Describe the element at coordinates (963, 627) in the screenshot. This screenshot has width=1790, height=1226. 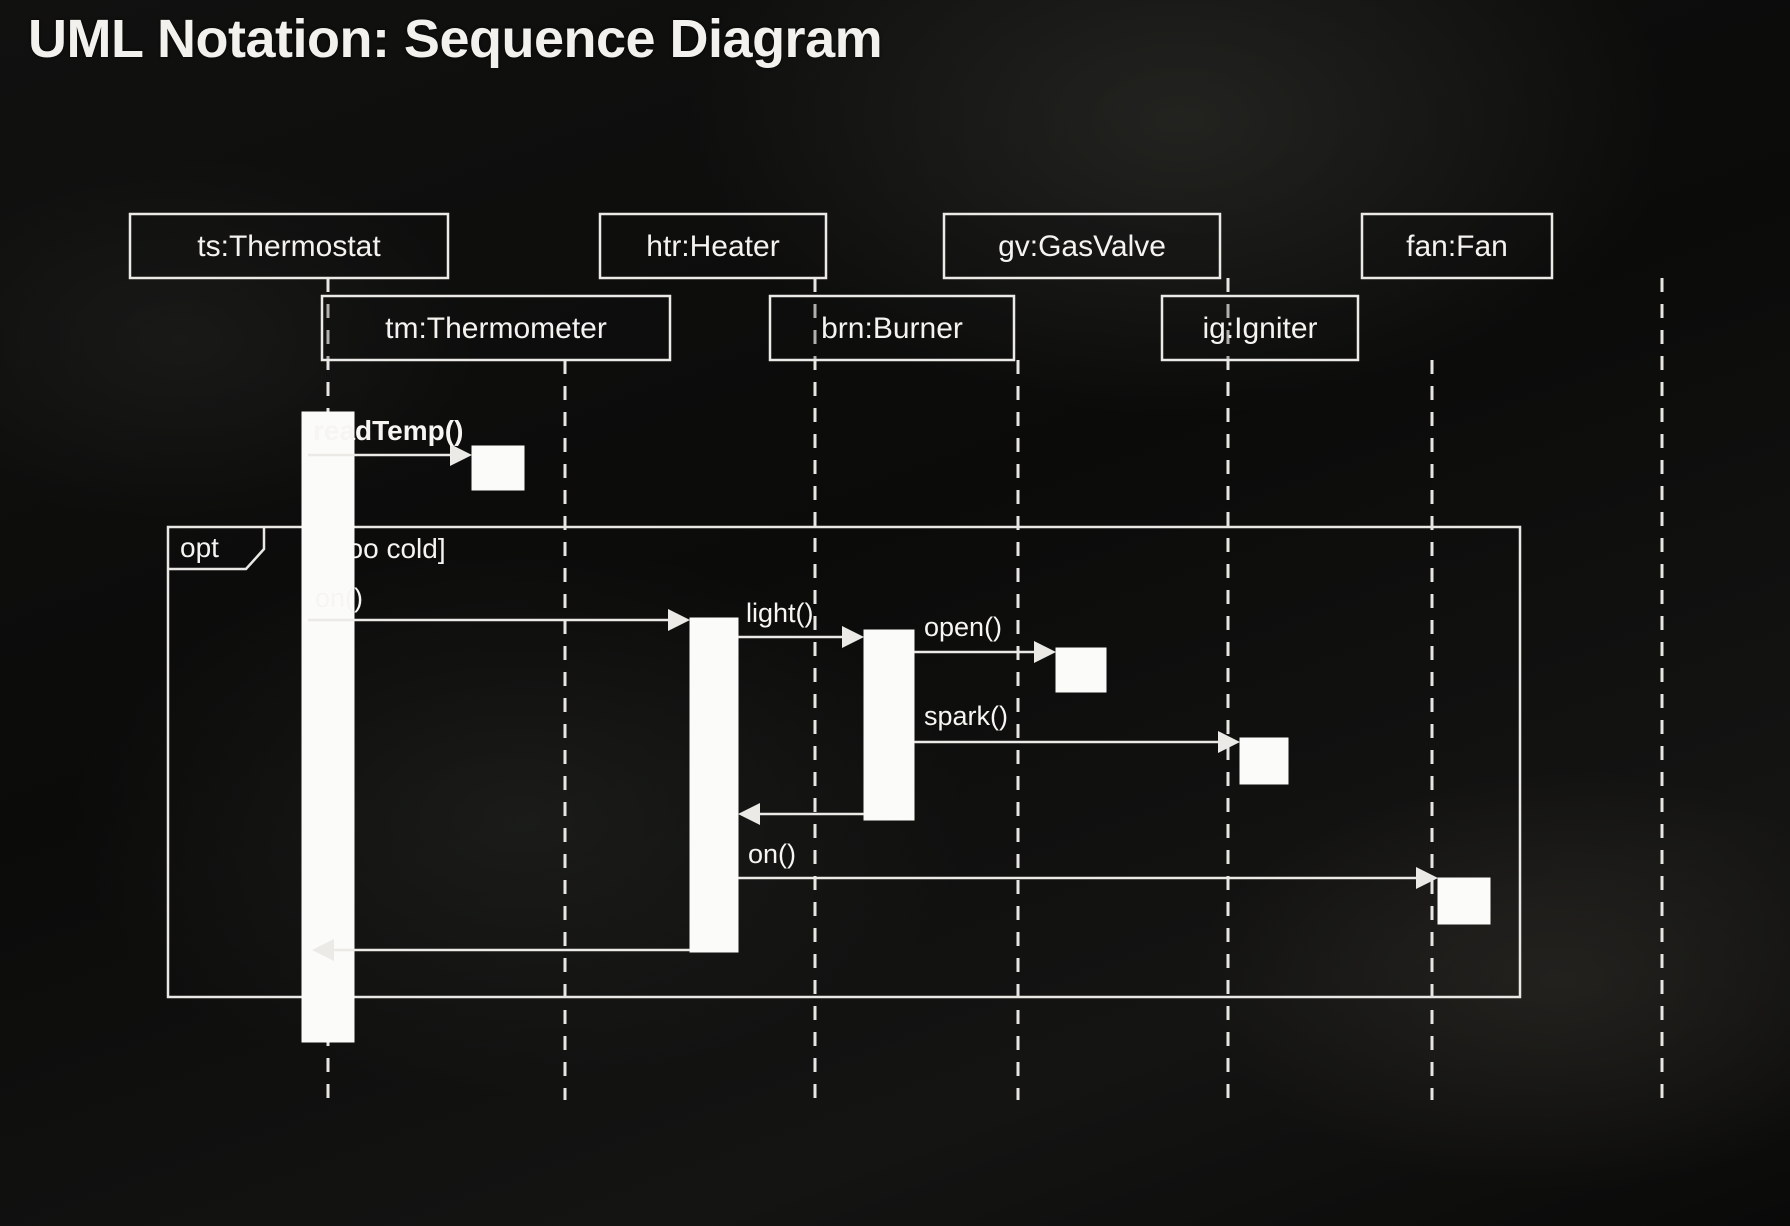
I see `message-label-msg-open: open()` at that location.